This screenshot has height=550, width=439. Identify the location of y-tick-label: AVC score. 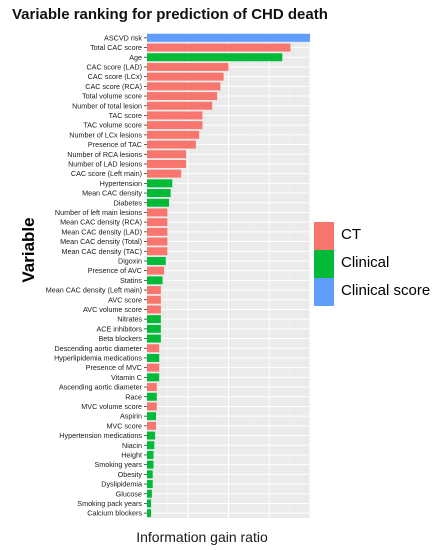
(125, 299).